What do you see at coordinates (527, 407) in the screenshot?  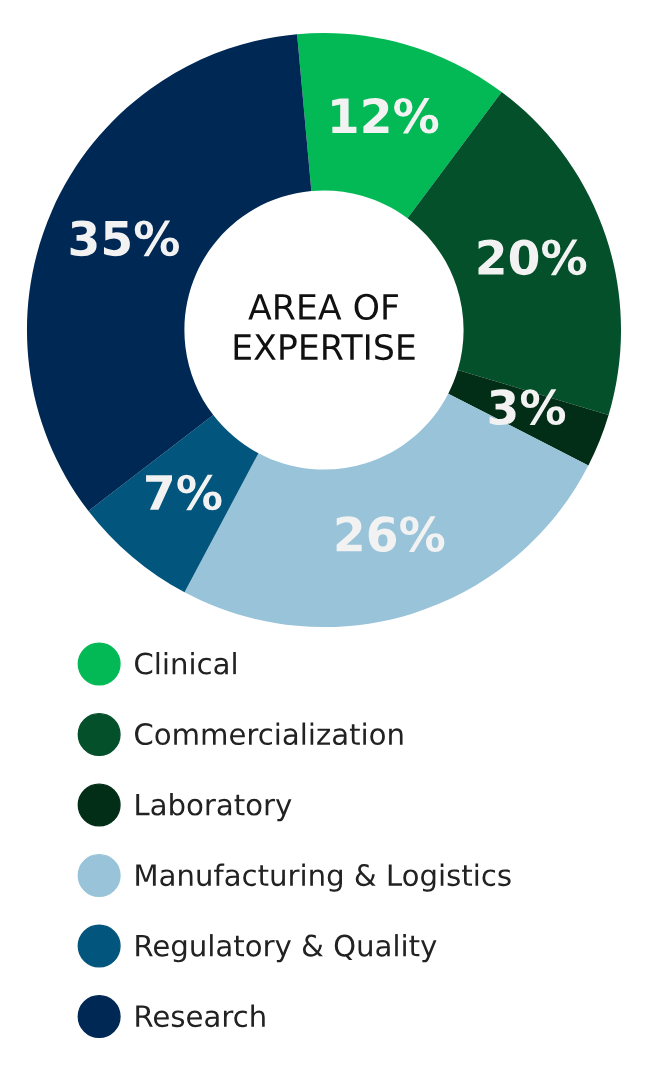 I see `data-label: 3%` at bounding box center [527, 407].